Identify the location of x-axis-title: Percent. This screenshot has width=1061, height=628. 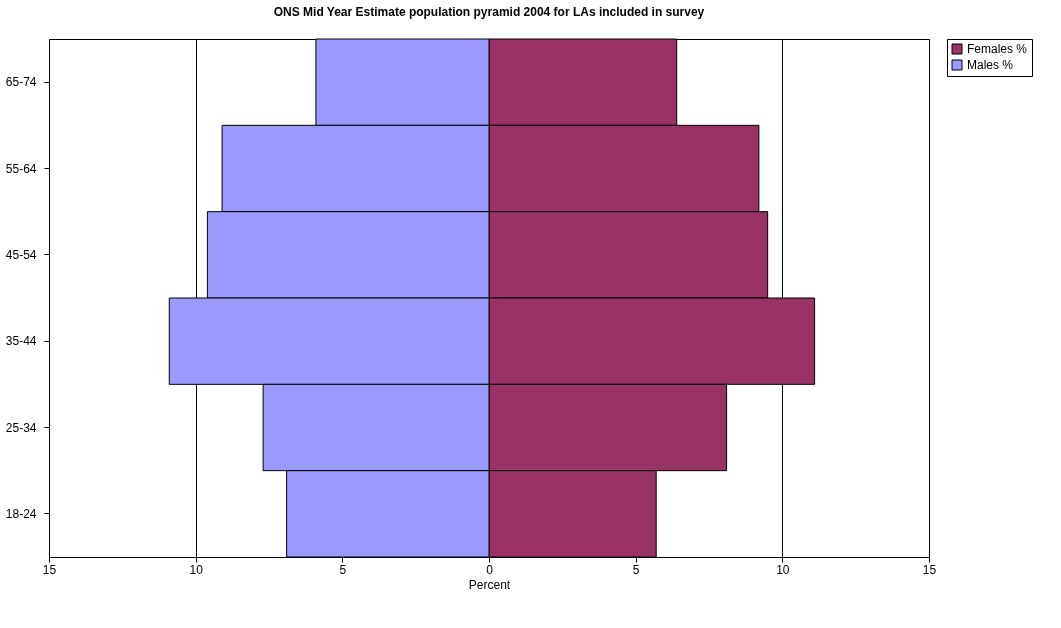
(489, 584).